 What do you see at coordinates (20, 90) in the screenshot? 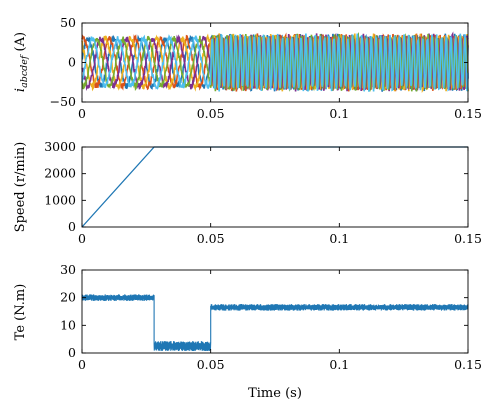
I see `currents-y-label-main: i` at bounding box center [20, 90].